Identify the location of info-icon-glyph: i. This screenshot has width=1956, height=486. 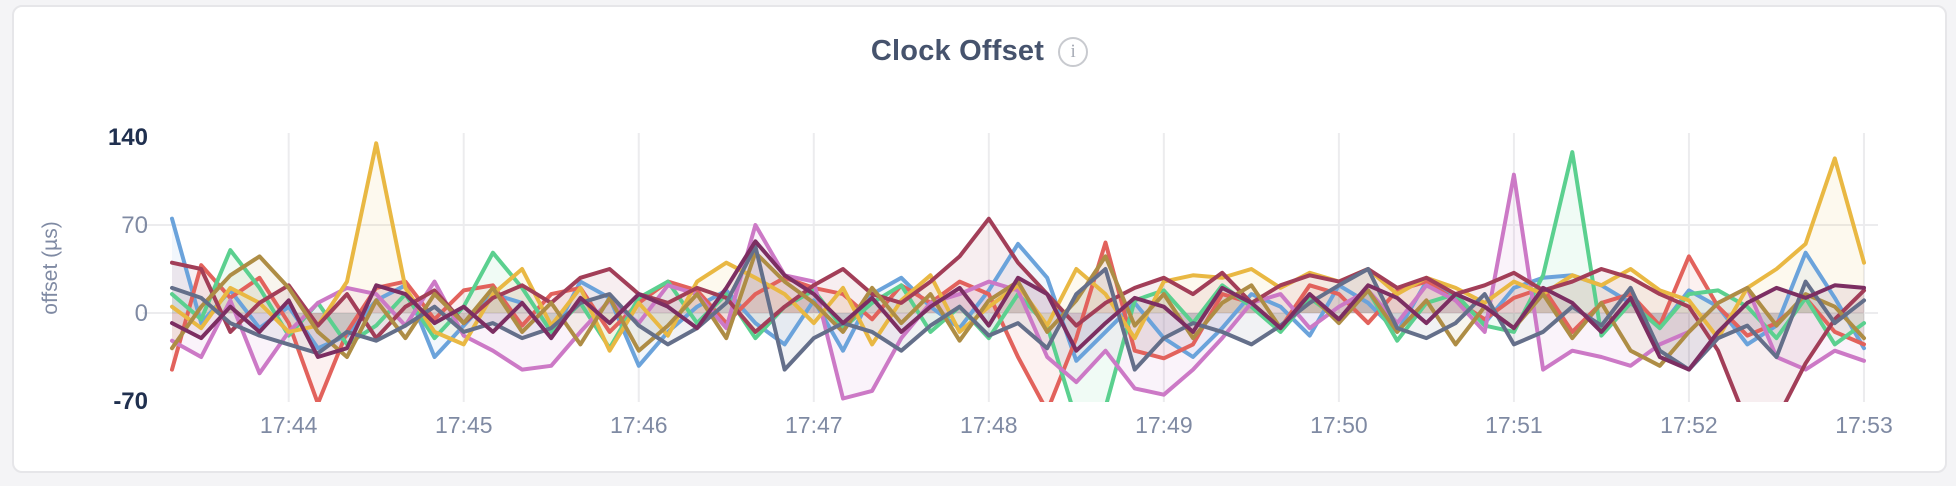
(1073, 51).